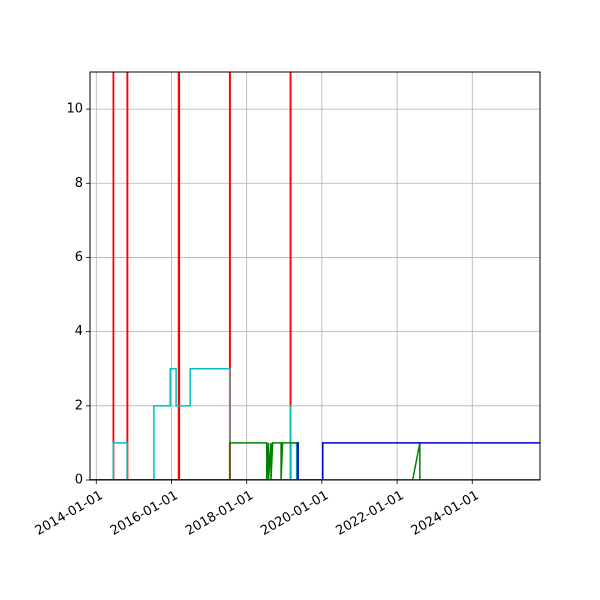 The width and height of the screenshot is (600, 600). I want to click on y-axis: 0 2 4 6 8 10, so click(78, 295).